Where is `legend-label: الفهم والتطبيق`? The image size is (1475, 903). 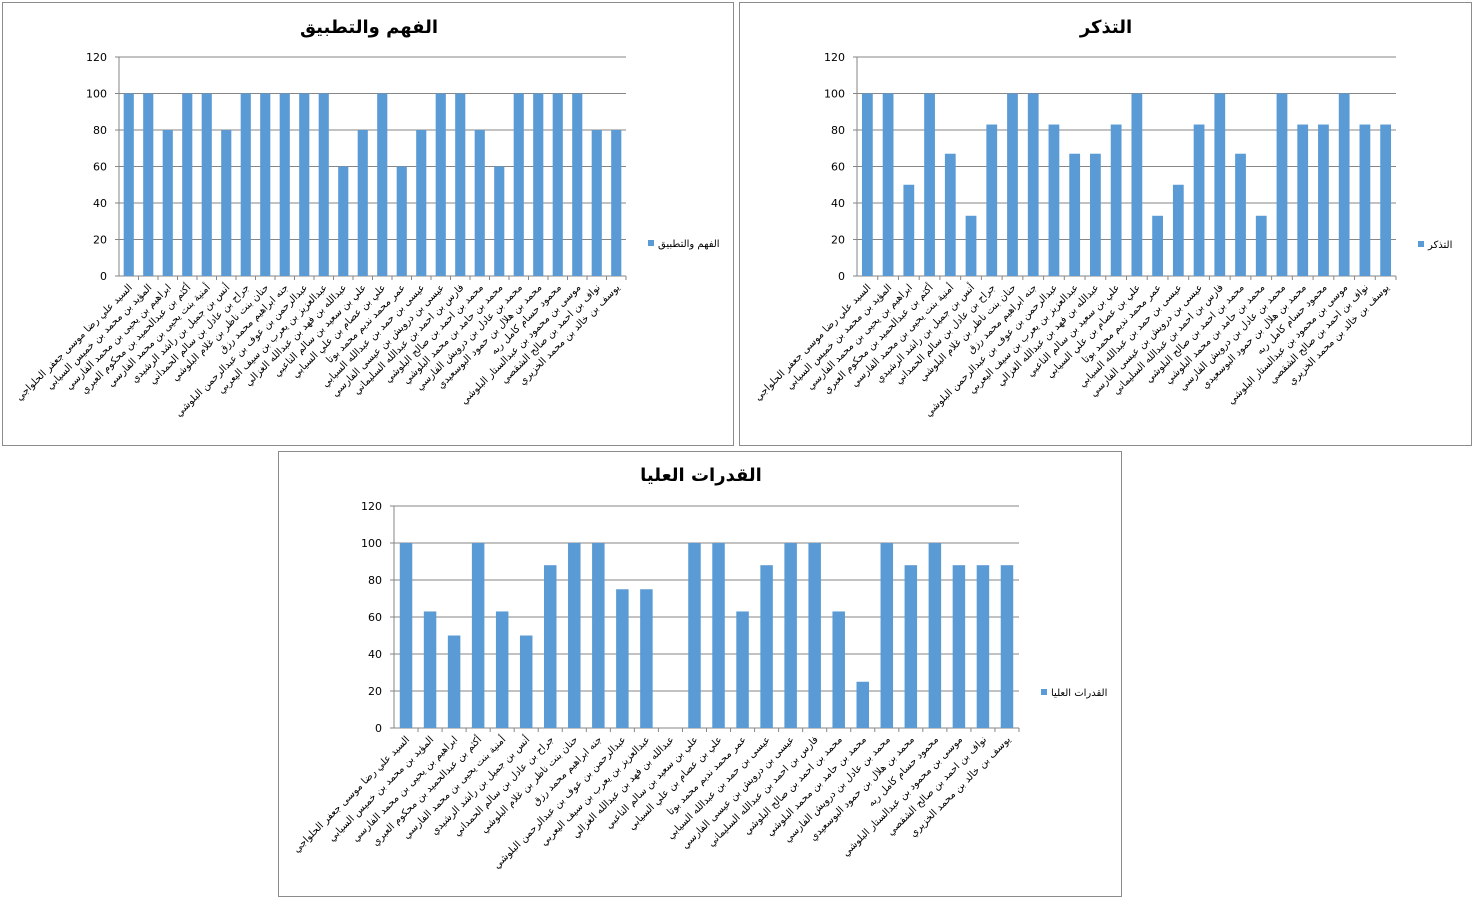 legend-label: الفهم والتطبيق is located at coordinates (689, 244).